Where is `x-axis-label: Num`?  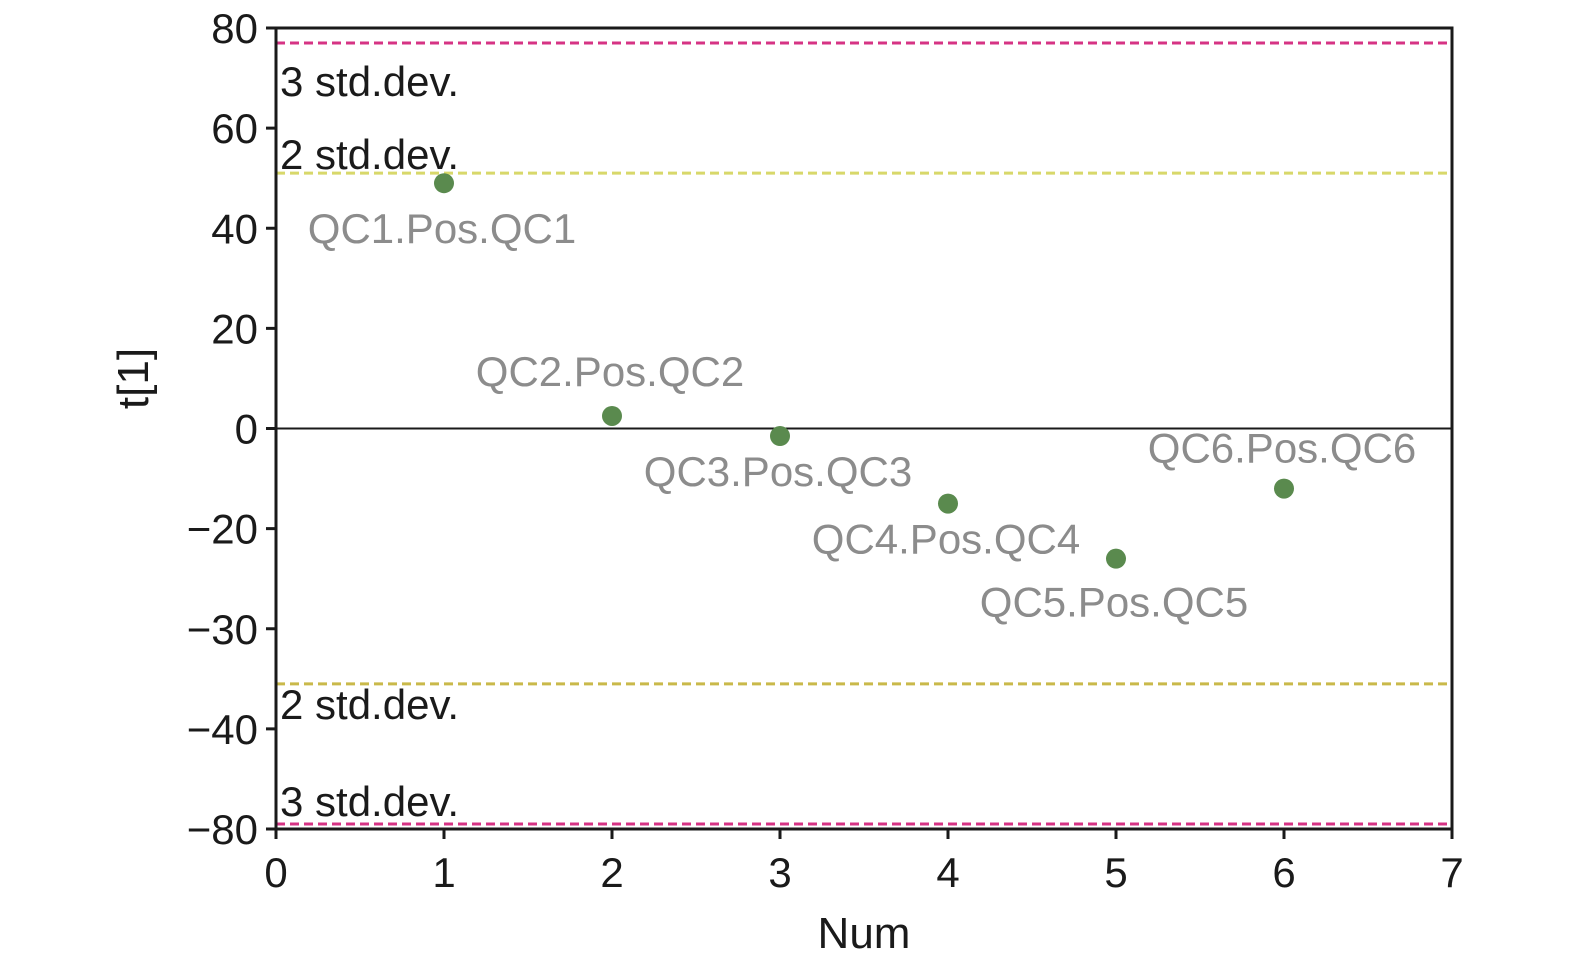 x-axis-label: Num is located at coordinates (864, 933).